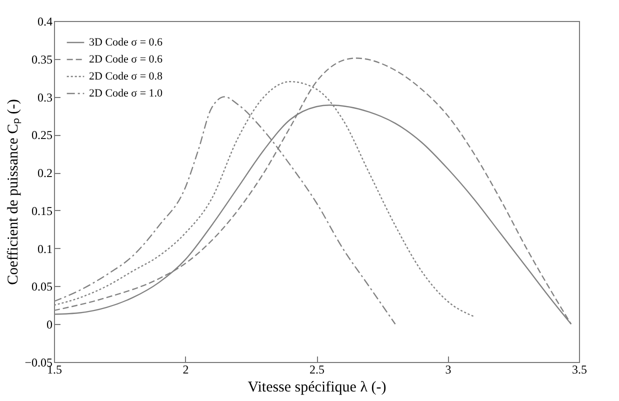 This screenshot has width=619, height=401. I want to click on legend-label: 3D Code σ = 0.6, so click(126, 42).